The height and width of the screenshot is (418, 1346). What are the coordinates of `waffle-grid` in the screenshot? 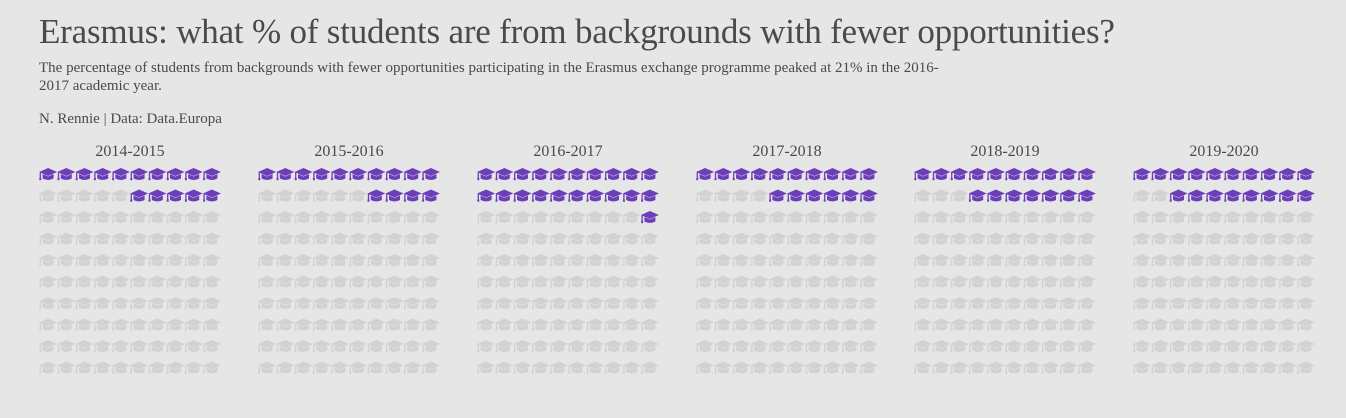 It's located at (349, 273).